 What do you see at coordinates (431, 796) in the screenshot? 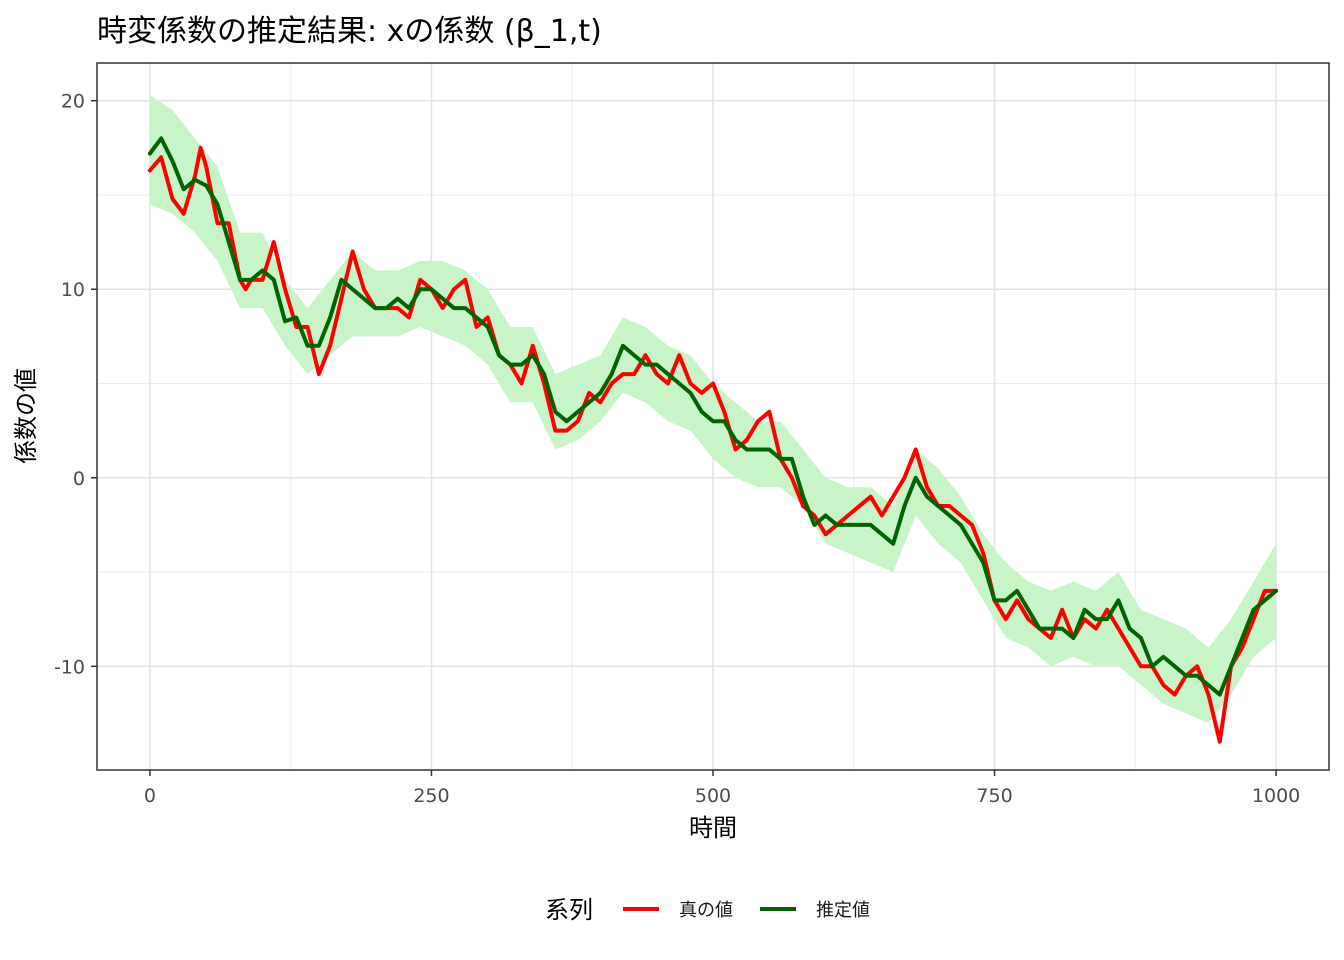
I see `x-tick-label: 250` at bounding box center [431, 796].